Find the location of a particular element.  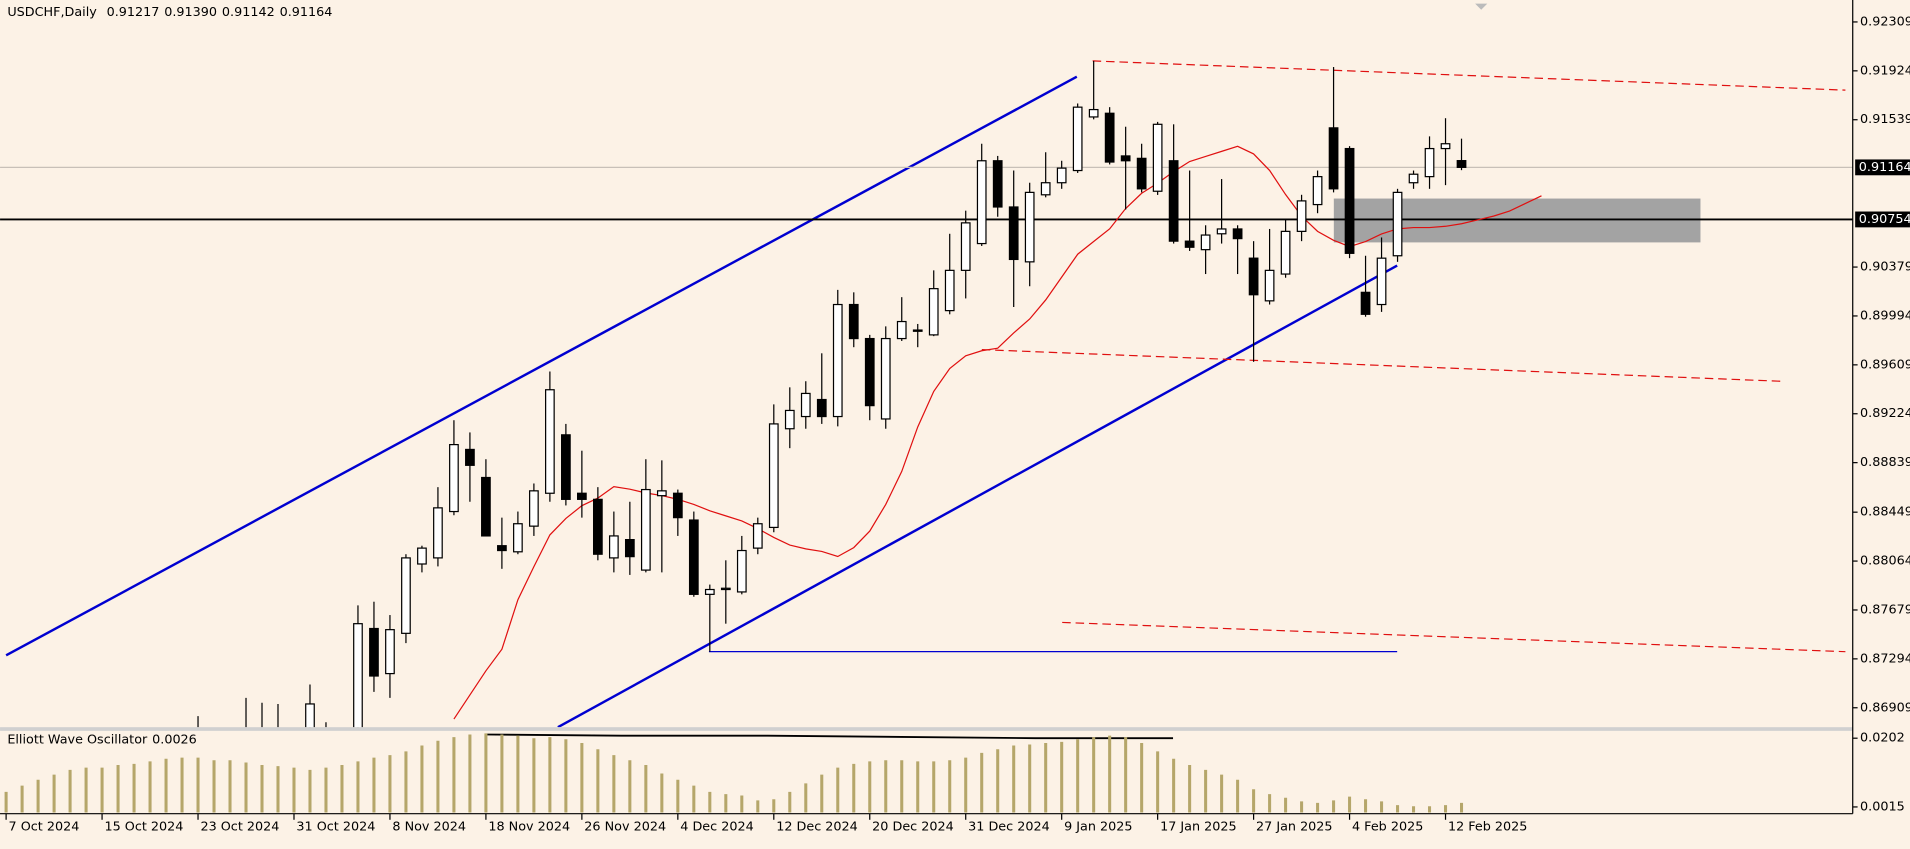

y-tick-label: 0.90379 is located at coordinates (1885, 267).